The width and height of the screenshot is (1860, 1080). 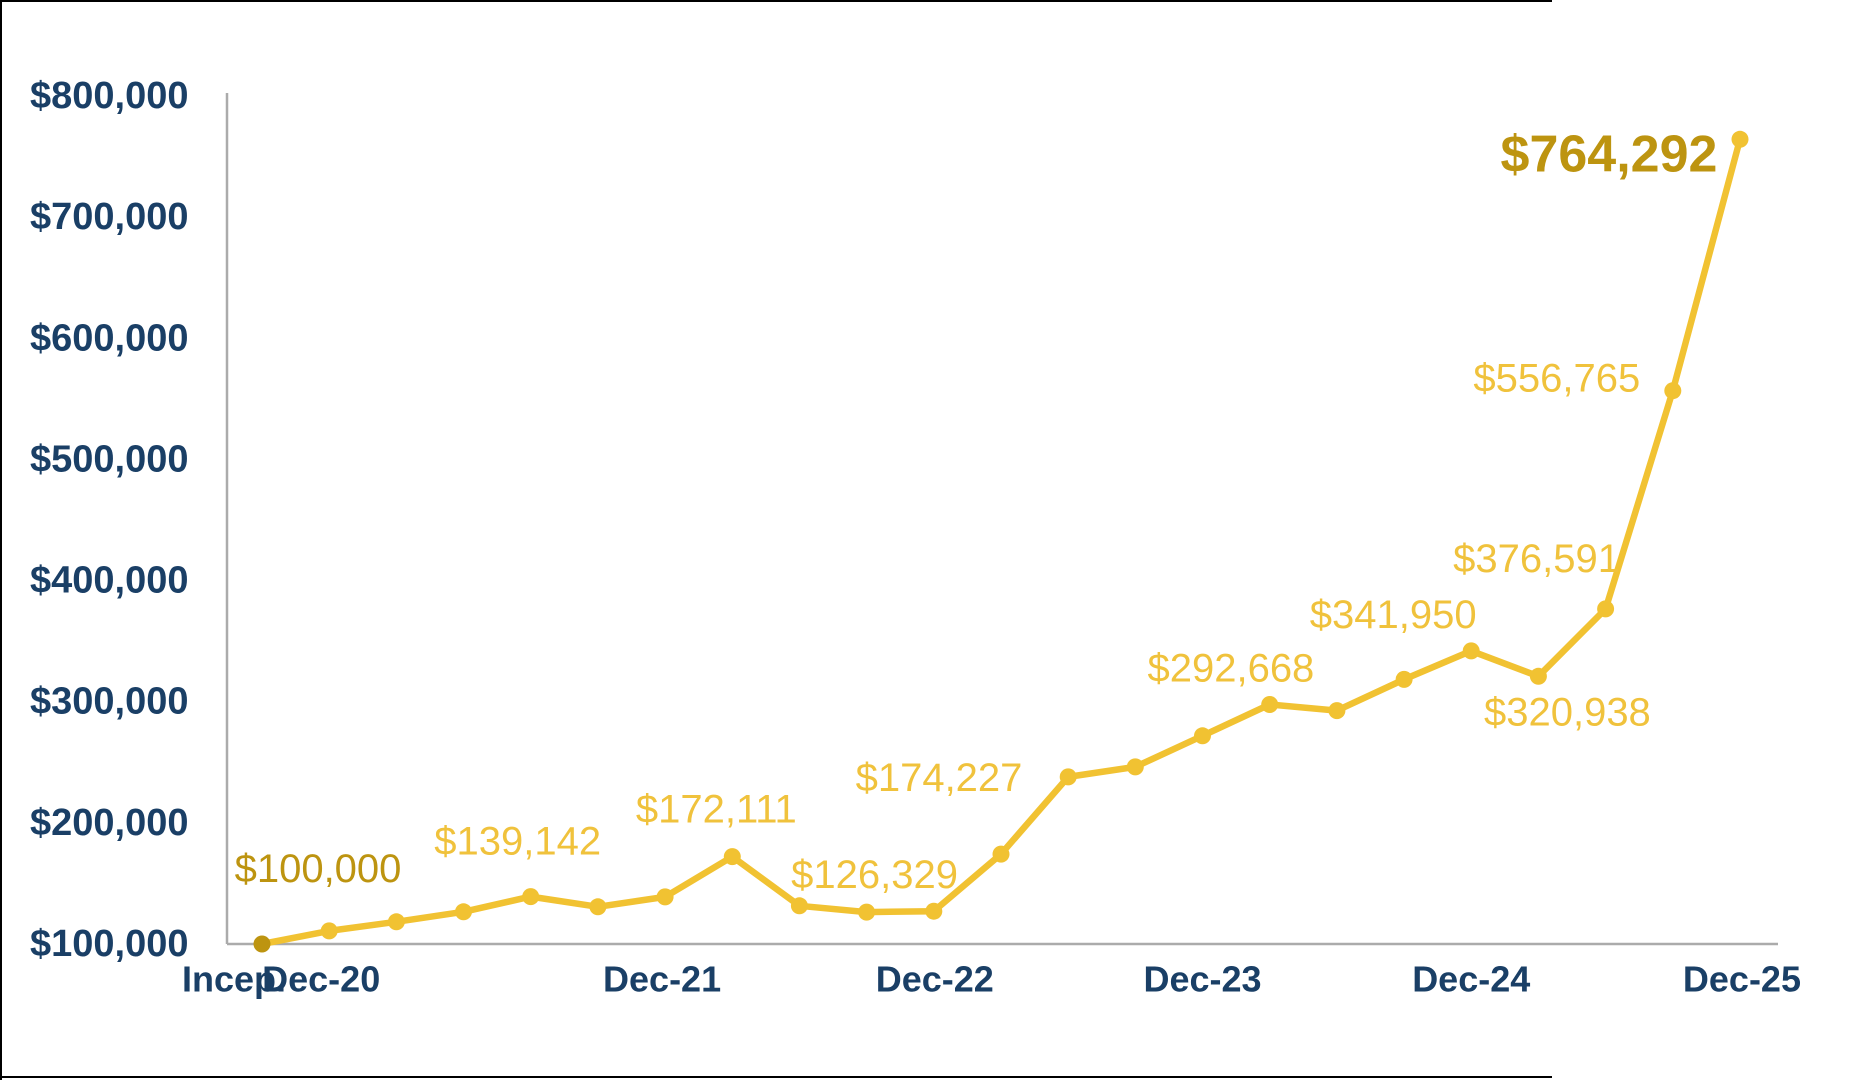 I want to click on y-axis-tick-label: $800,000, so click(x=109, y=96).